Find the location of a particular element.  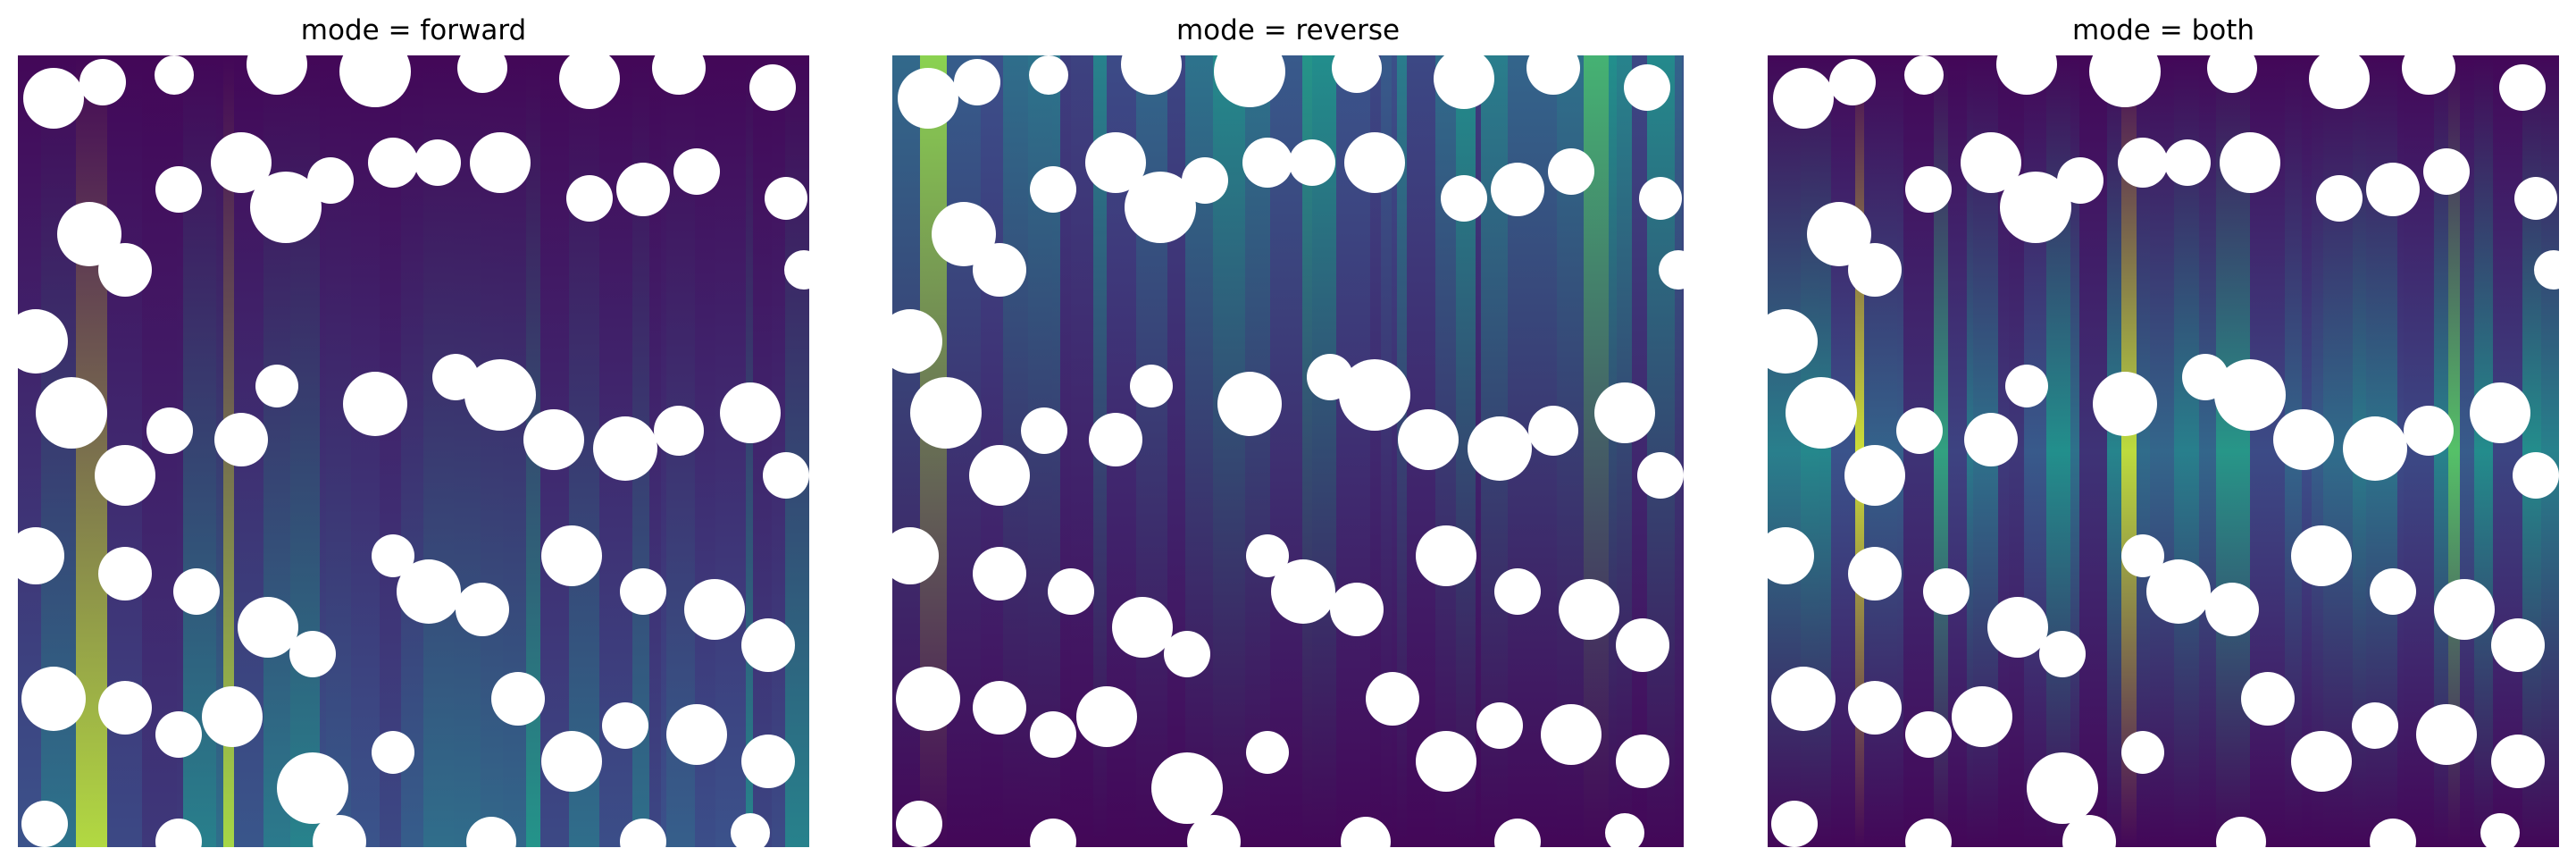

panel-title-forward: mode = forward is located at coordinates (414, 30).